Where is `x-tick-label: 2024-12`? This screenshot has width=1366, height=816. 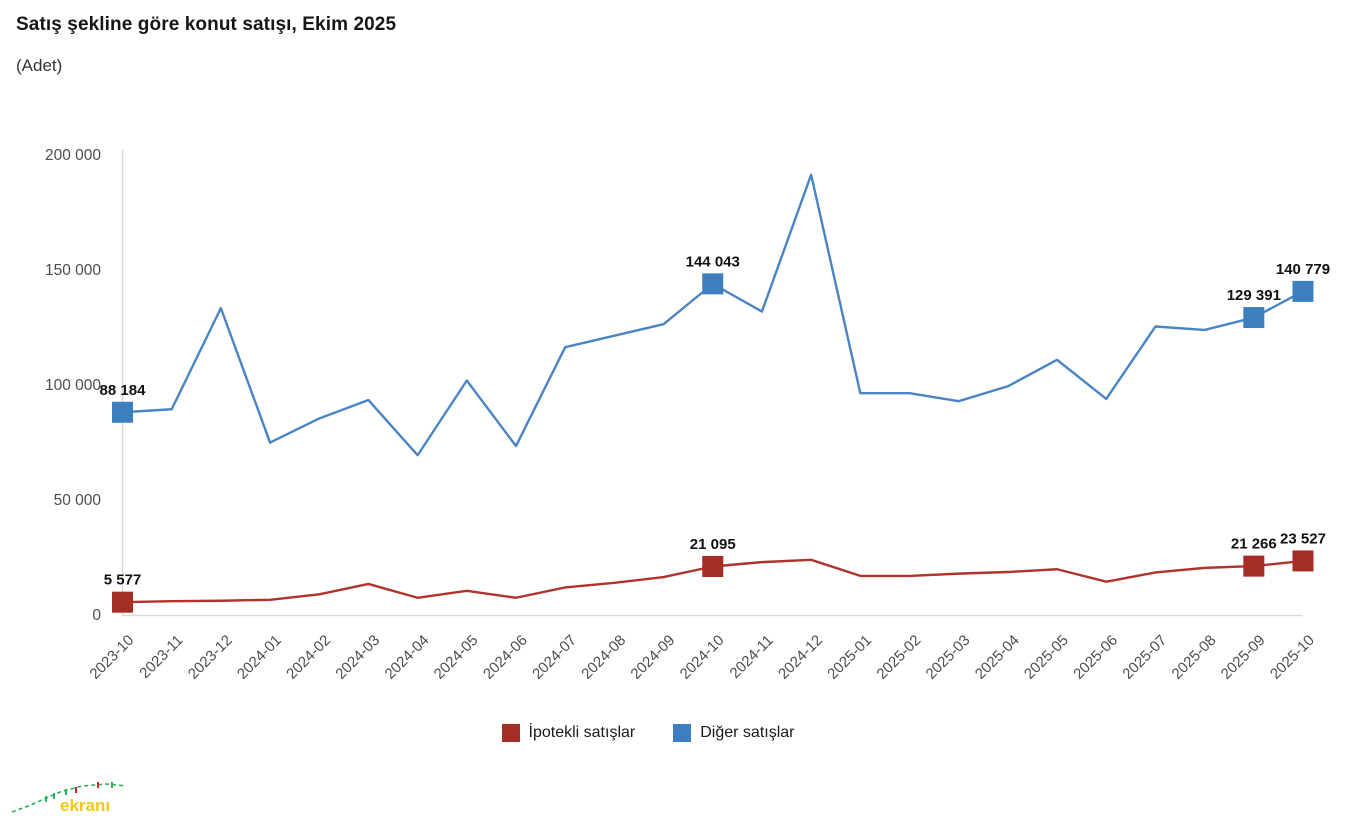
x-tick-label: 2024-12 is located at coordinates (800, 657).